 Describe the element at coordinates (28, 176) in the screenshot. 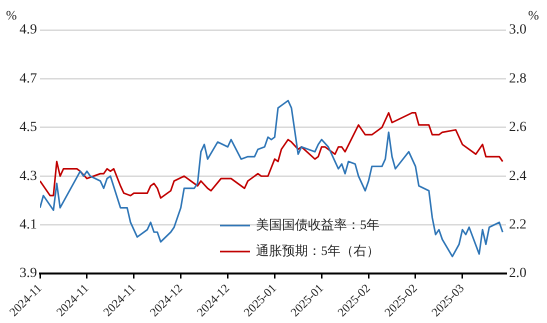

I see `y-tick-label: 4.3` at that location.